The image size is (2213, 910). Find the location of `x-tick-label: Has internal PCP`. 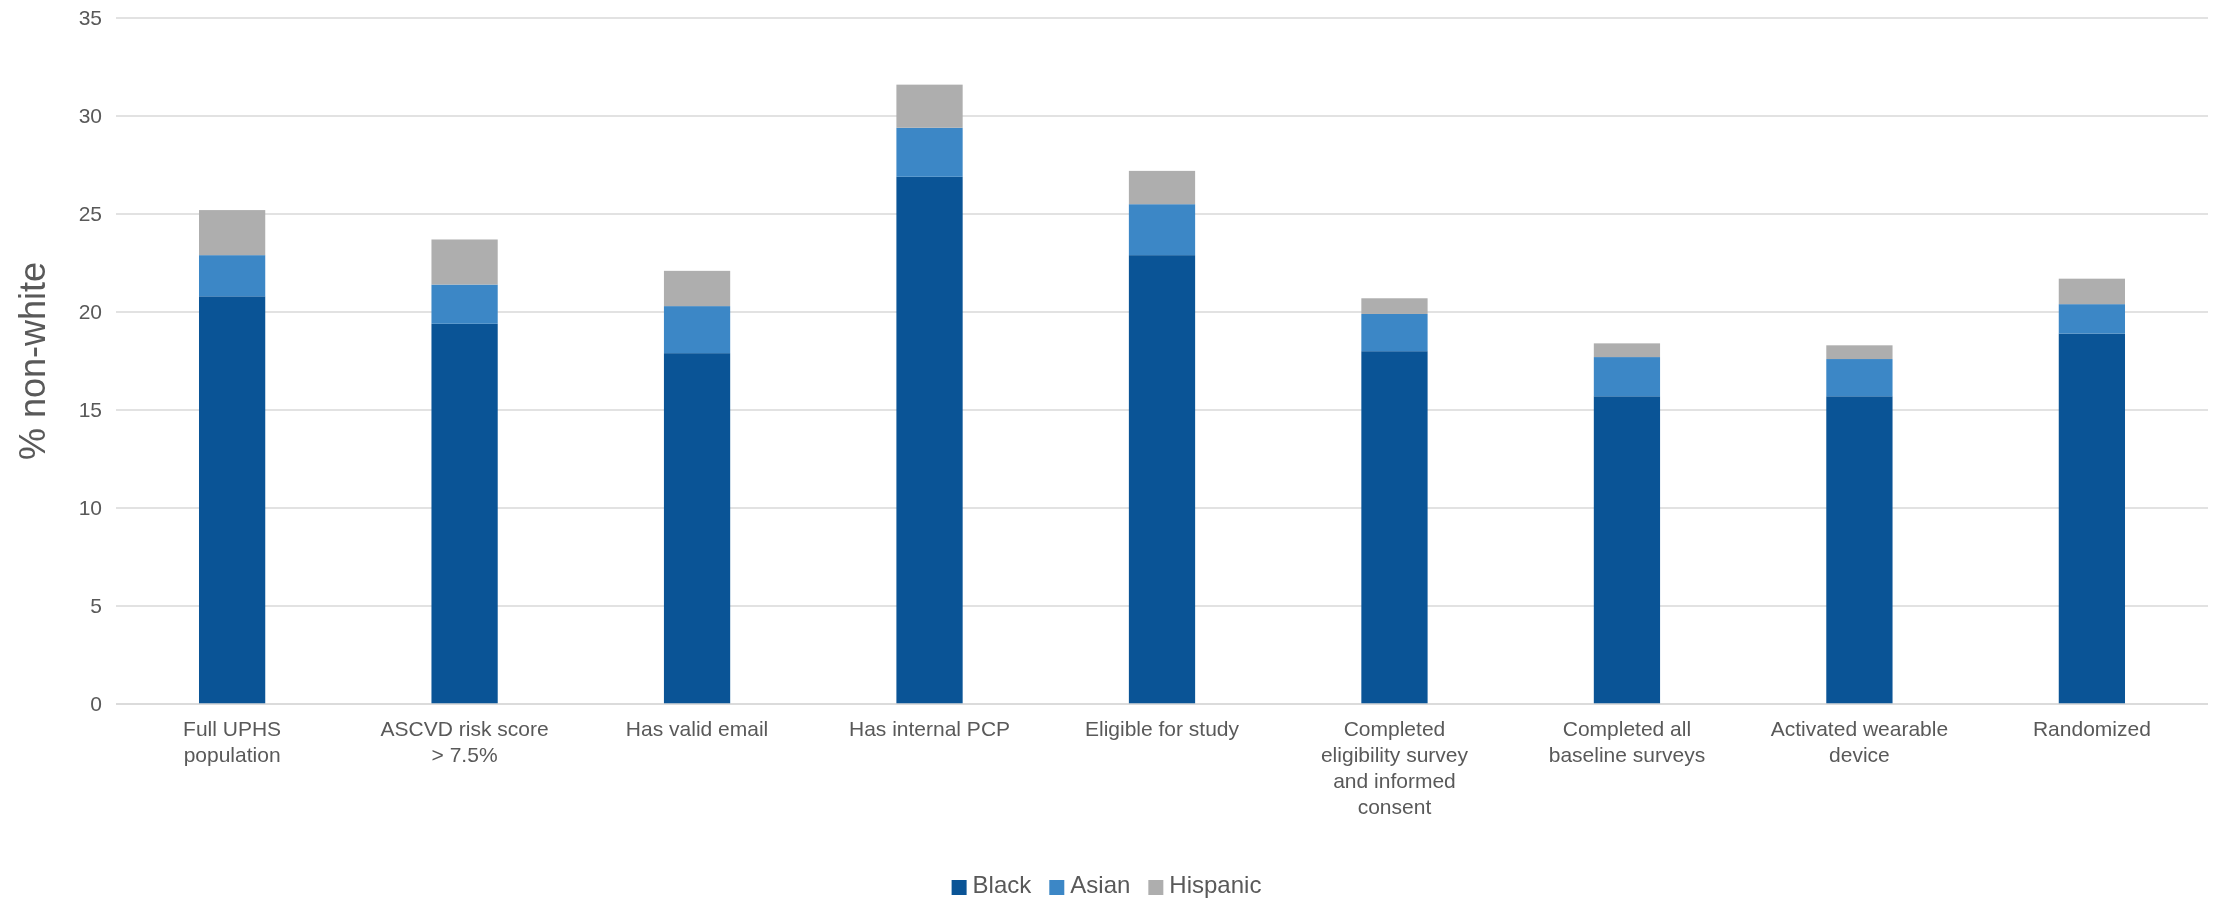

x-tick-label: Has internal PCP is located at coordinates (929, 728).